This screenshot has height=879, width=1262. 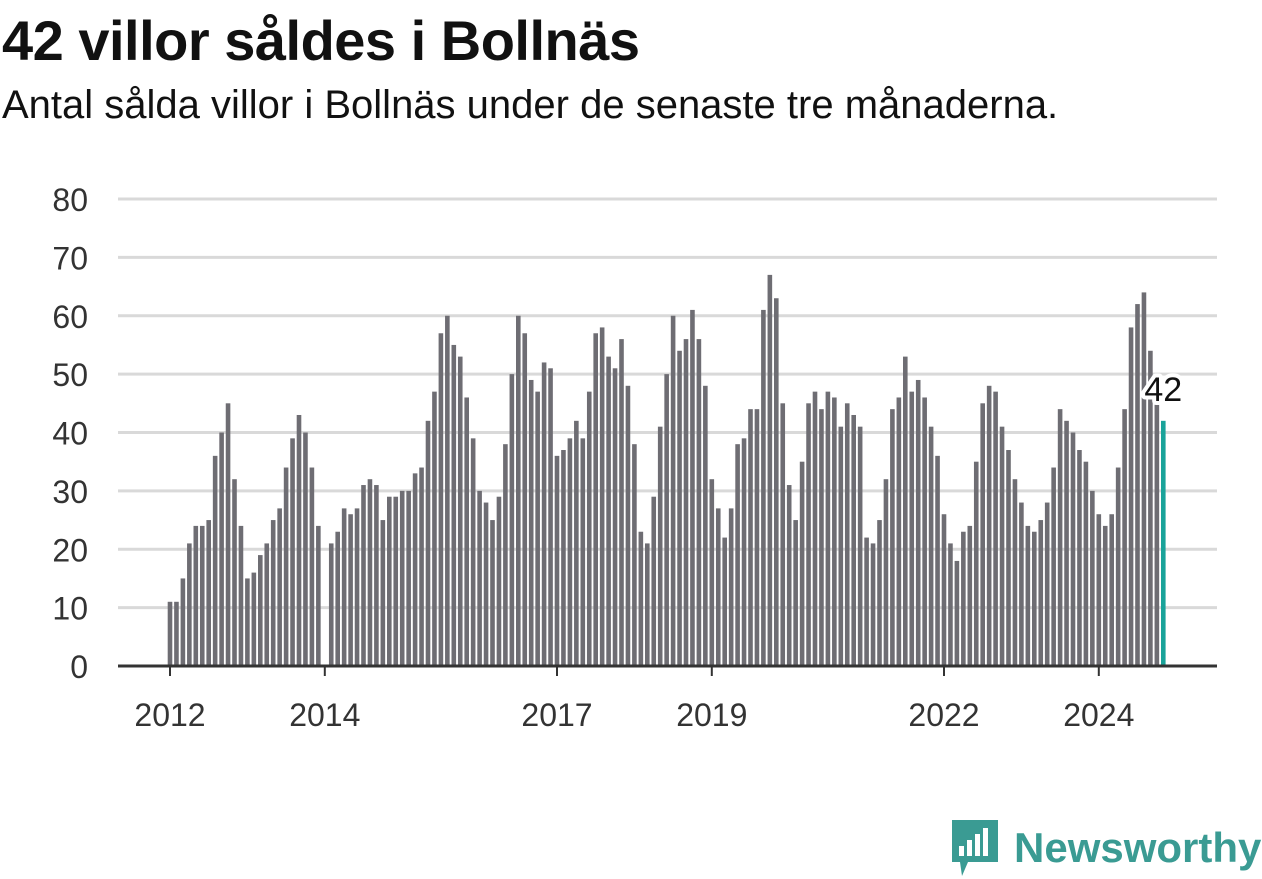 I want to click on x-tick-label: 2024, so click(x=1098, y=715).